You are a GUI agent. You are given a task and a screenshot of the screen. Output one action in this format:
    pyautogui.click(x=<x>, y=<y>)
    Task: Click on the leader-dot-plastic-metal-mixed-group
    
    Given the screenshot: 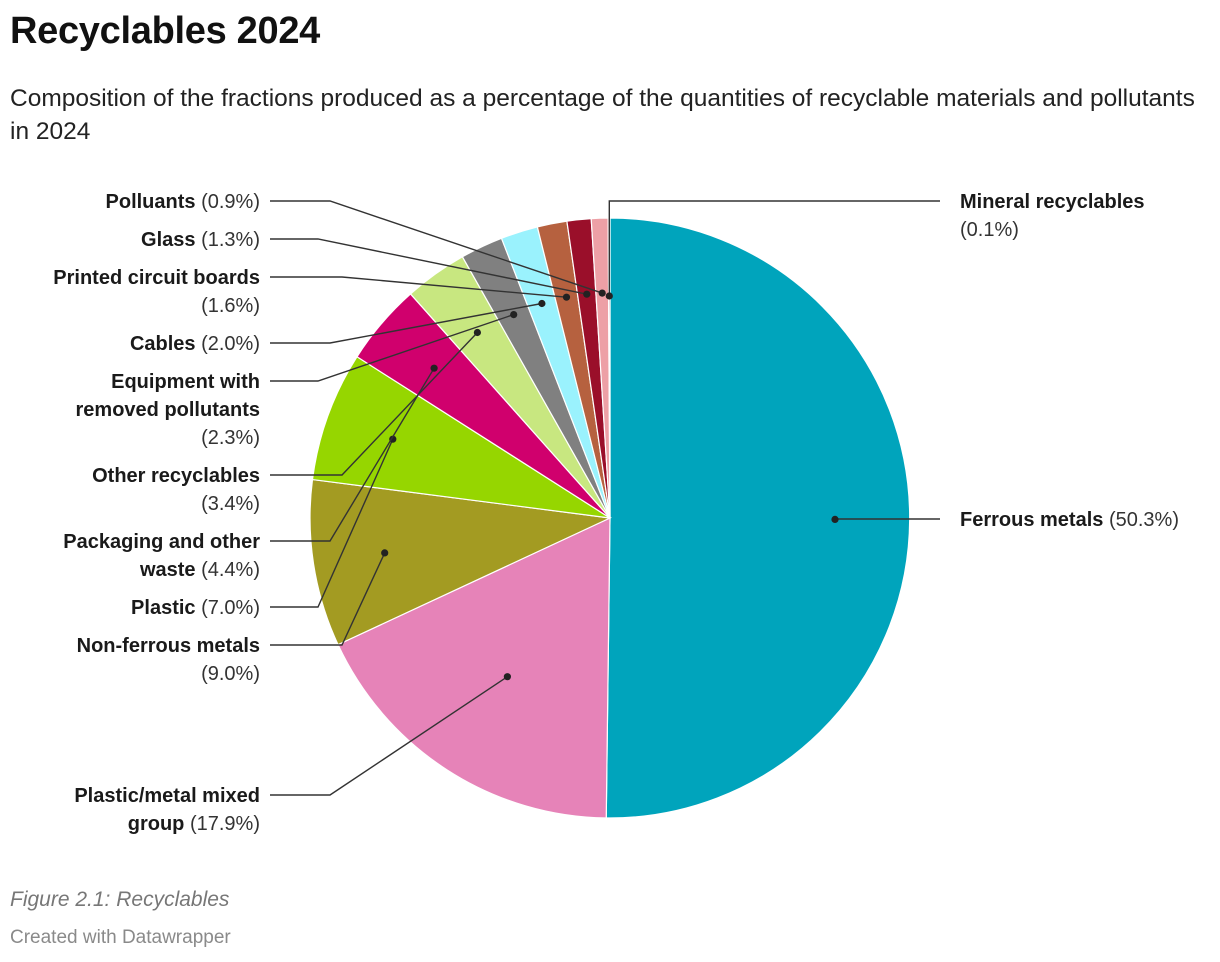 What is the action you would take?
    pyautogui.click(x=507, y=677)
    